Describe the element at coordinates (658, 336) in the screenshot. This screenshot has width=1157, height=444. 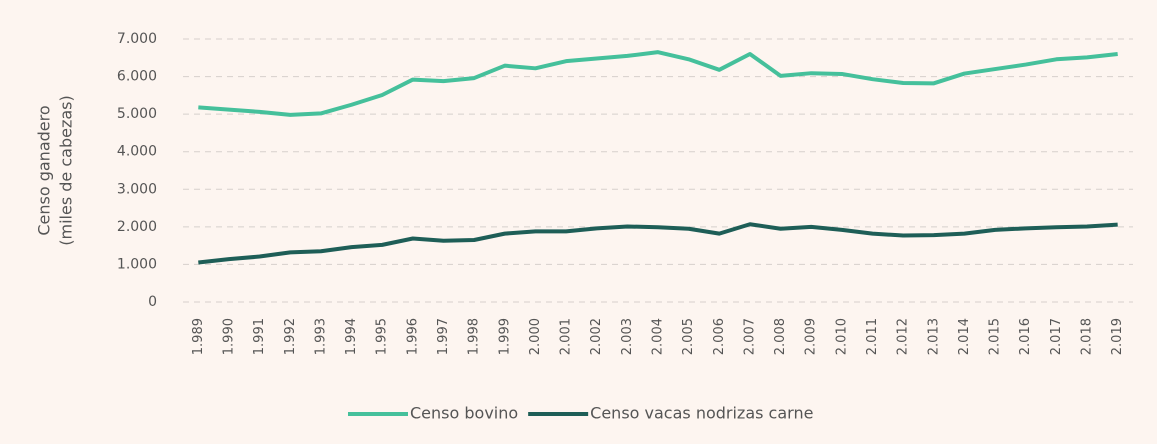
I see `x-tick-label: 2.004` at that location.